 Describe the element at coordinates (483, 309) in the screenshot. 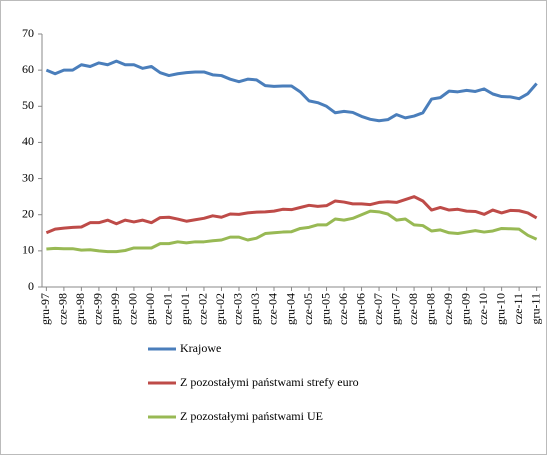

I see `x-tick-label: cze-10` at that location.